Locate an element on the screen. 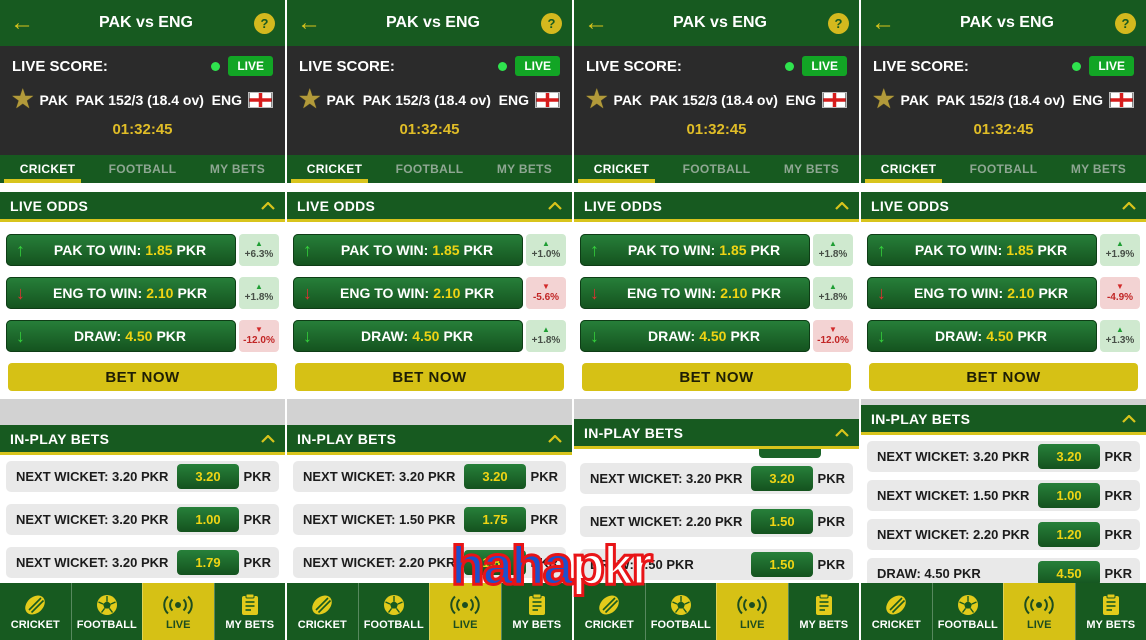 The image size is (1146, 640). inplay-unit: PKR is located at coordinates (1118, 534).